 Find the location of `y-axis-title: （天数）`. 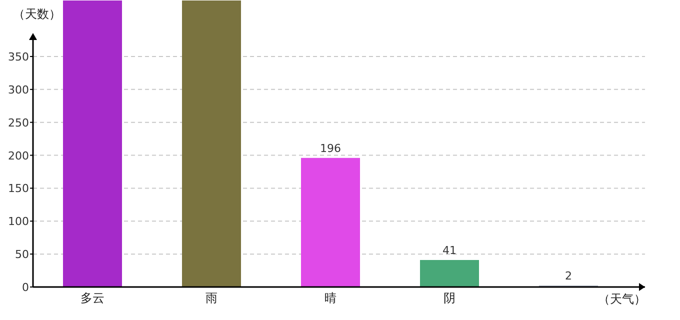

y-axis-title: （天数） is located at coordinates (37, 14).